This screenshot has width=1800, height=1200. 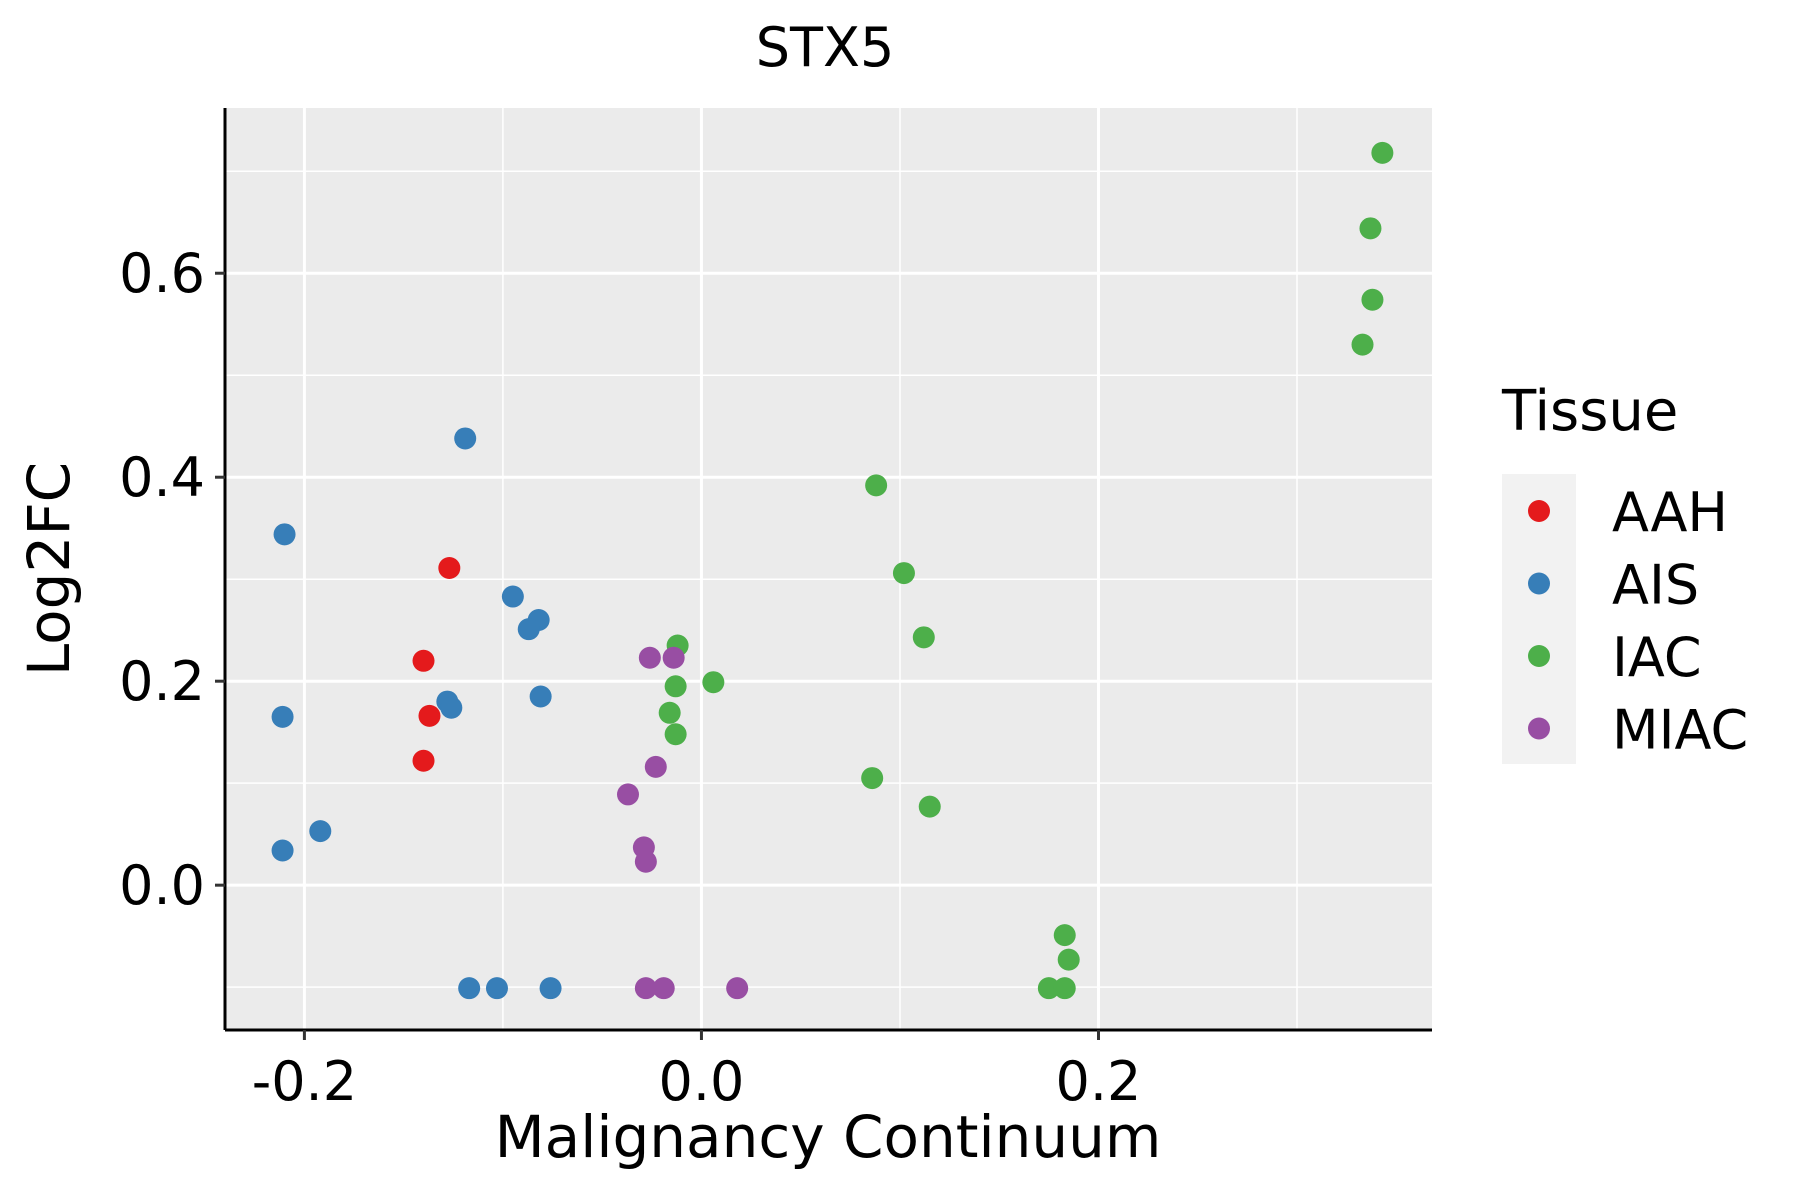 What do you see at coordinates (172, 579) in the screenshot?
I see `y-axis-ticks: 0.0 0.2 0.4 0.6` at bounding box center [172, 579].